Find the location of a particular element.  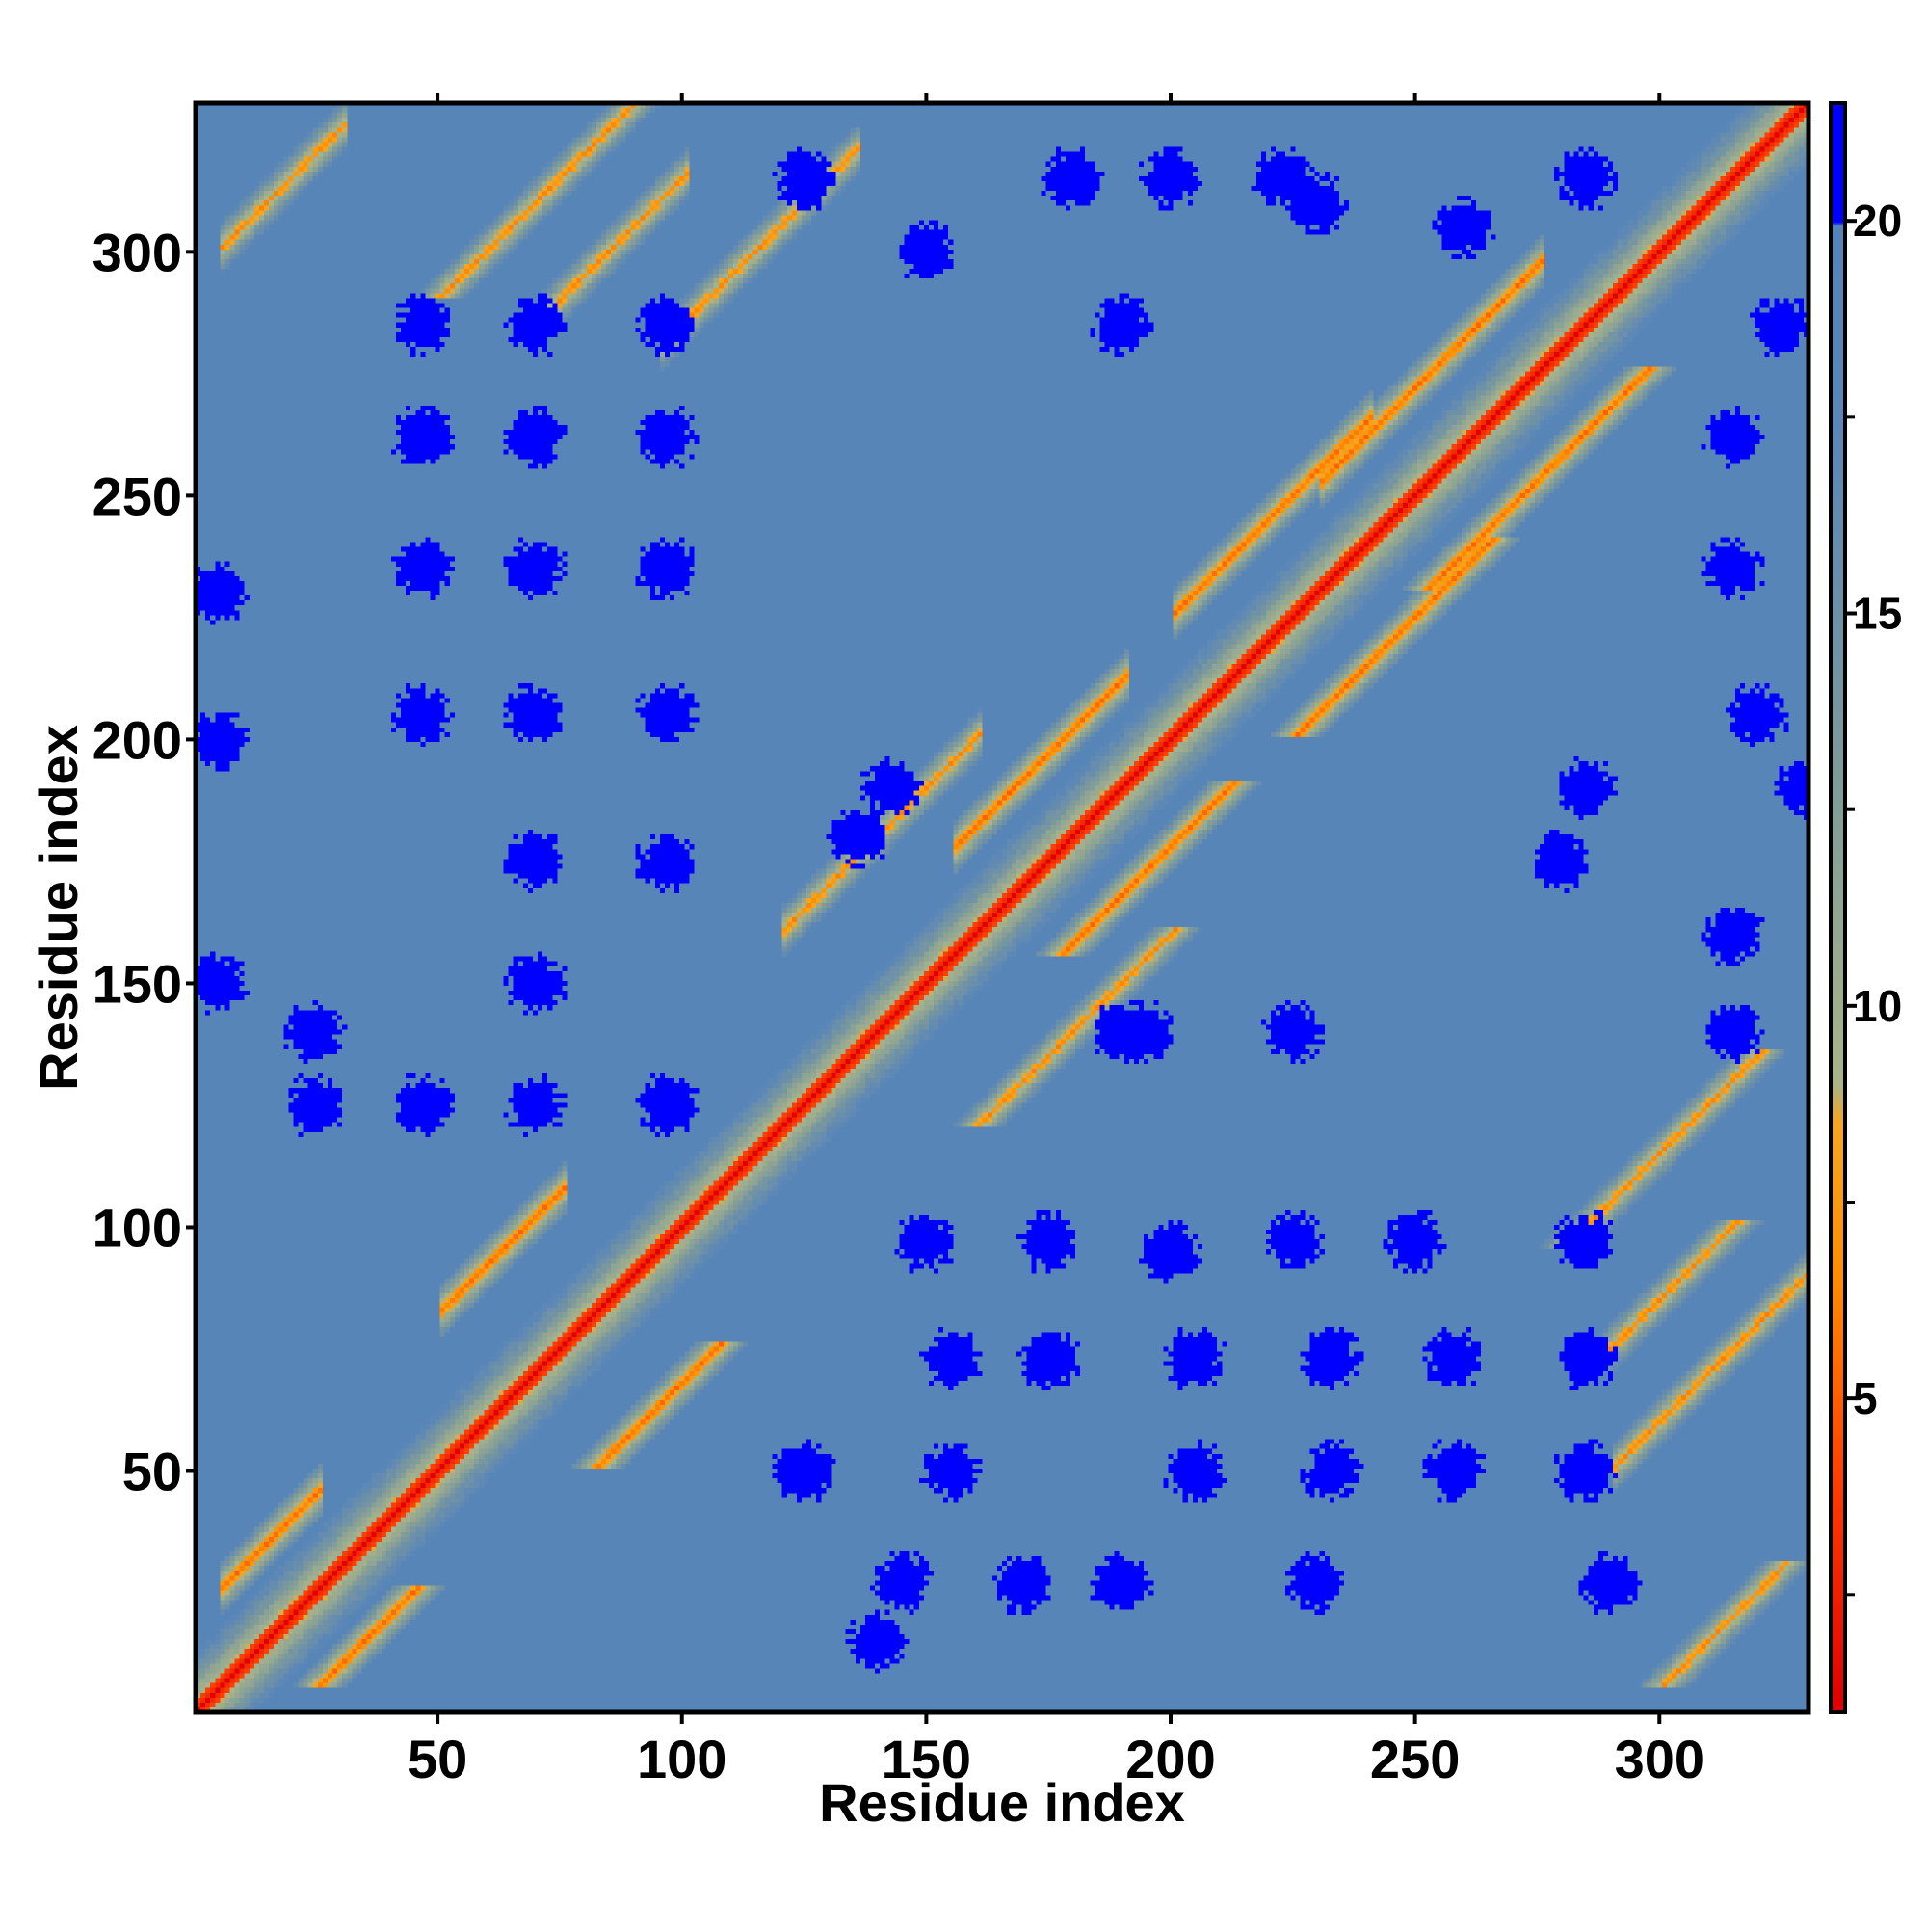

colorbar-tick-label: 20 is located at coordinates (1878, 221).